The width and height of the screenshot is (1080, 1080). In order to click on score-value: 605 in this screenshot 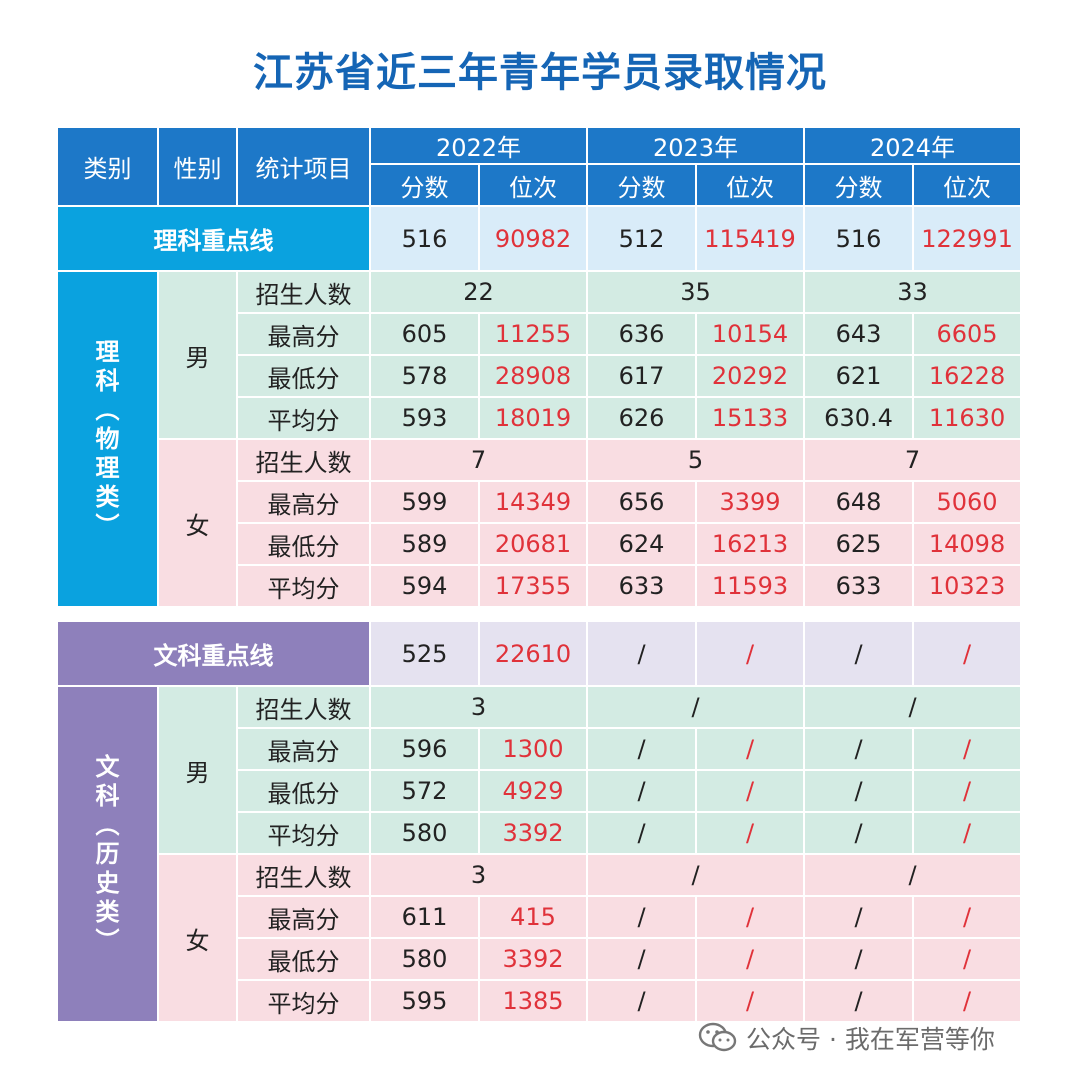, I will do `click(425, 335)`.